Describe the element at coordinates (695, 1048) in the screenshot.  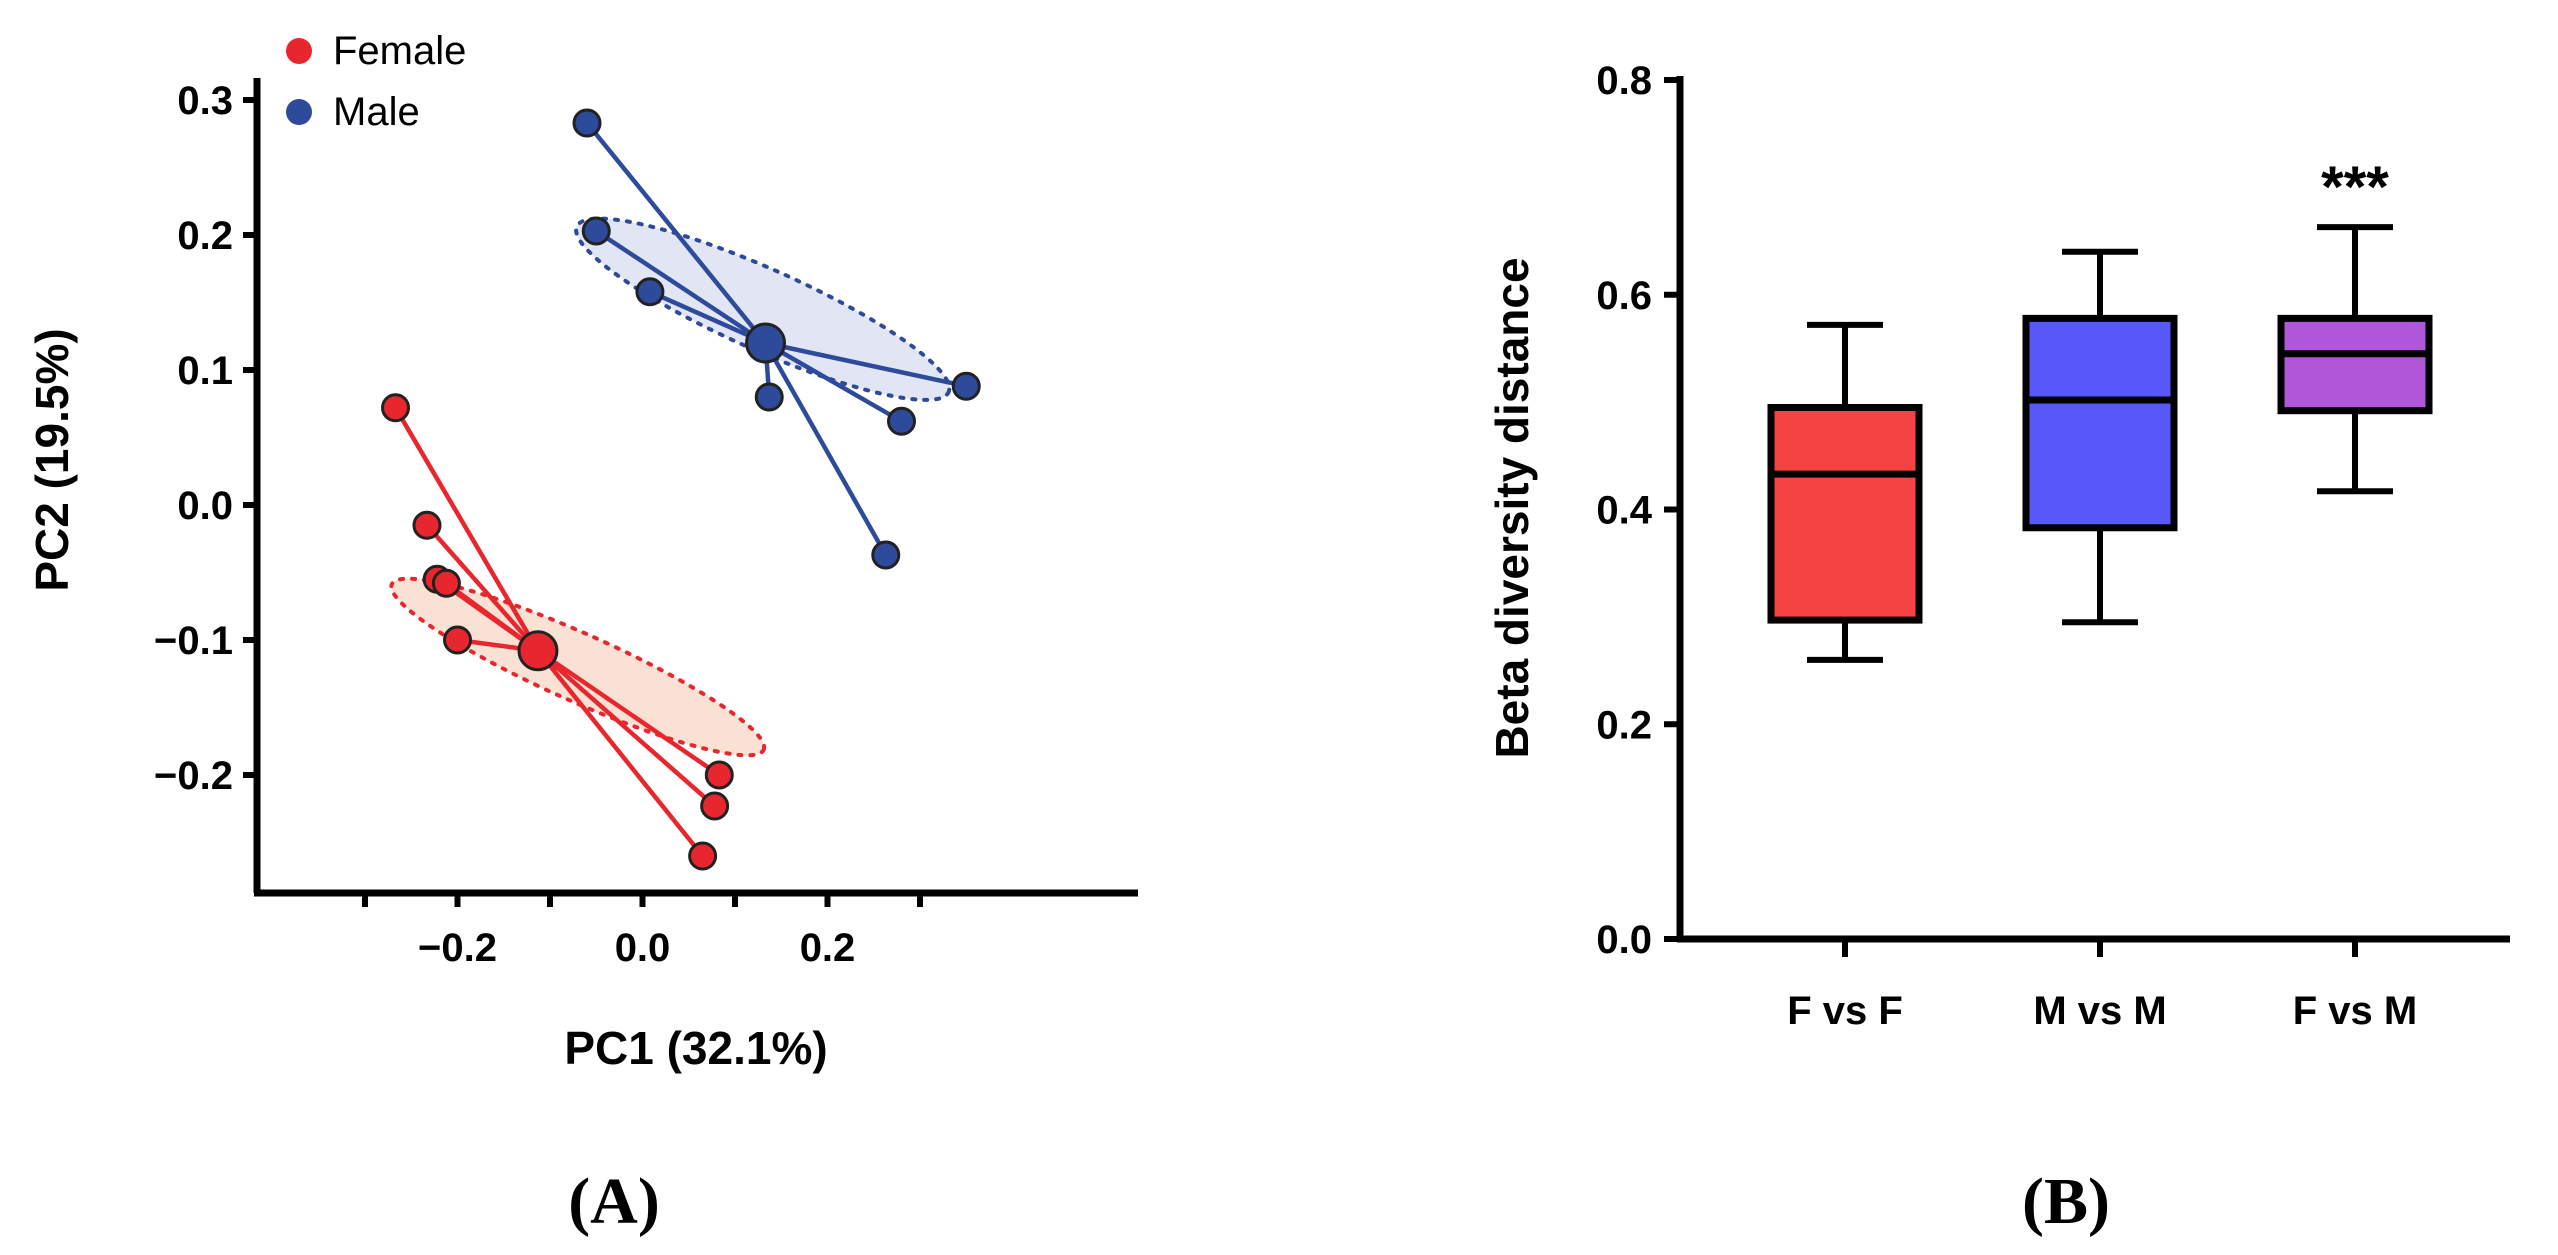
I see `pca-x-axis-label: PC1 (32.1%)` at that location.